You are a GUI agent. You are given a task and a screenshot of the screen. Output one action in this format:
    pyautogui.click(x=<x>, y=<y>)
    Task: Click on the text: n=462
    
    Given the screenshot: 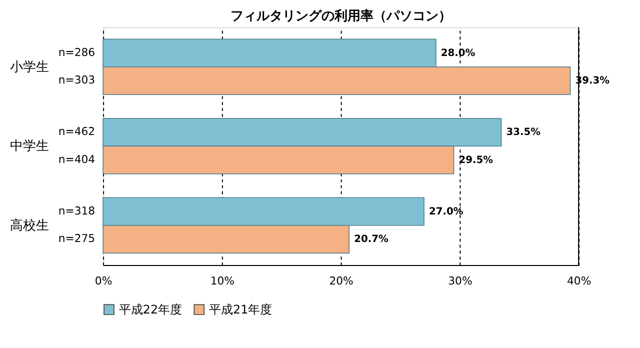 What is the action you would take?
    pyautogui.click(x=77, y=131)
    